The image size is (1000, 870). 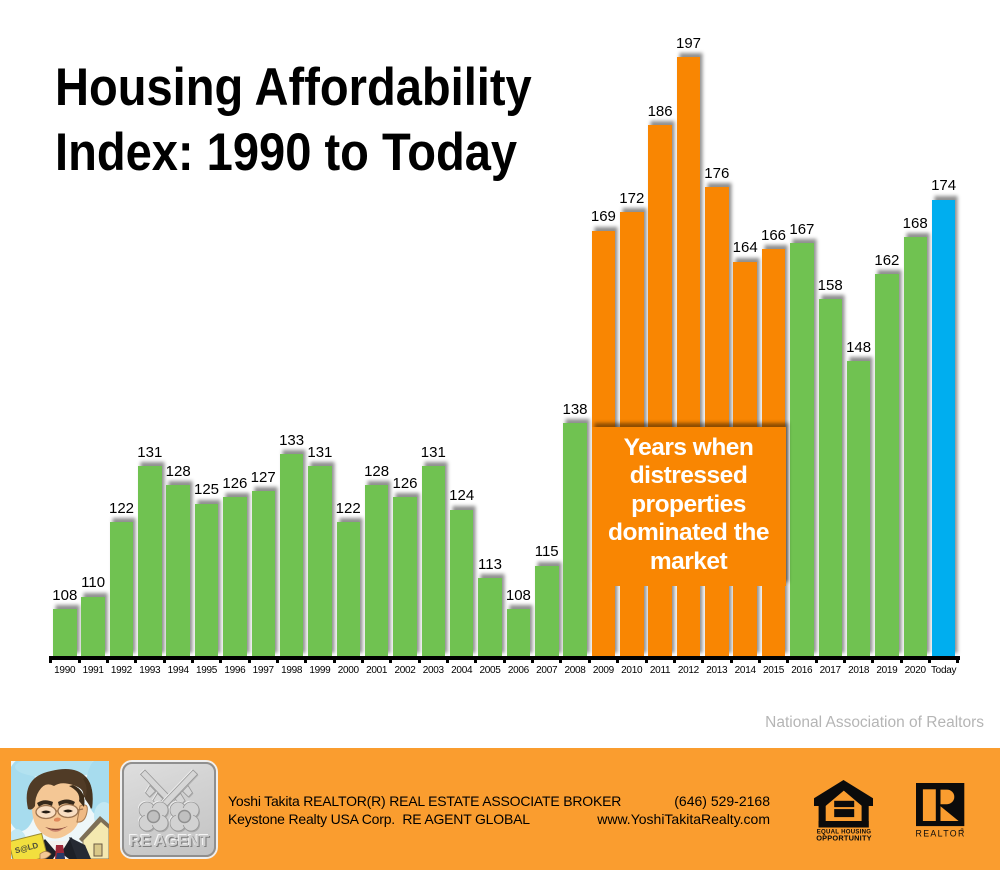 What do you see at coordinates (941, 833) in the screenshot?
I see `svg-text: REALTOR` at bounding box center [941, 833].